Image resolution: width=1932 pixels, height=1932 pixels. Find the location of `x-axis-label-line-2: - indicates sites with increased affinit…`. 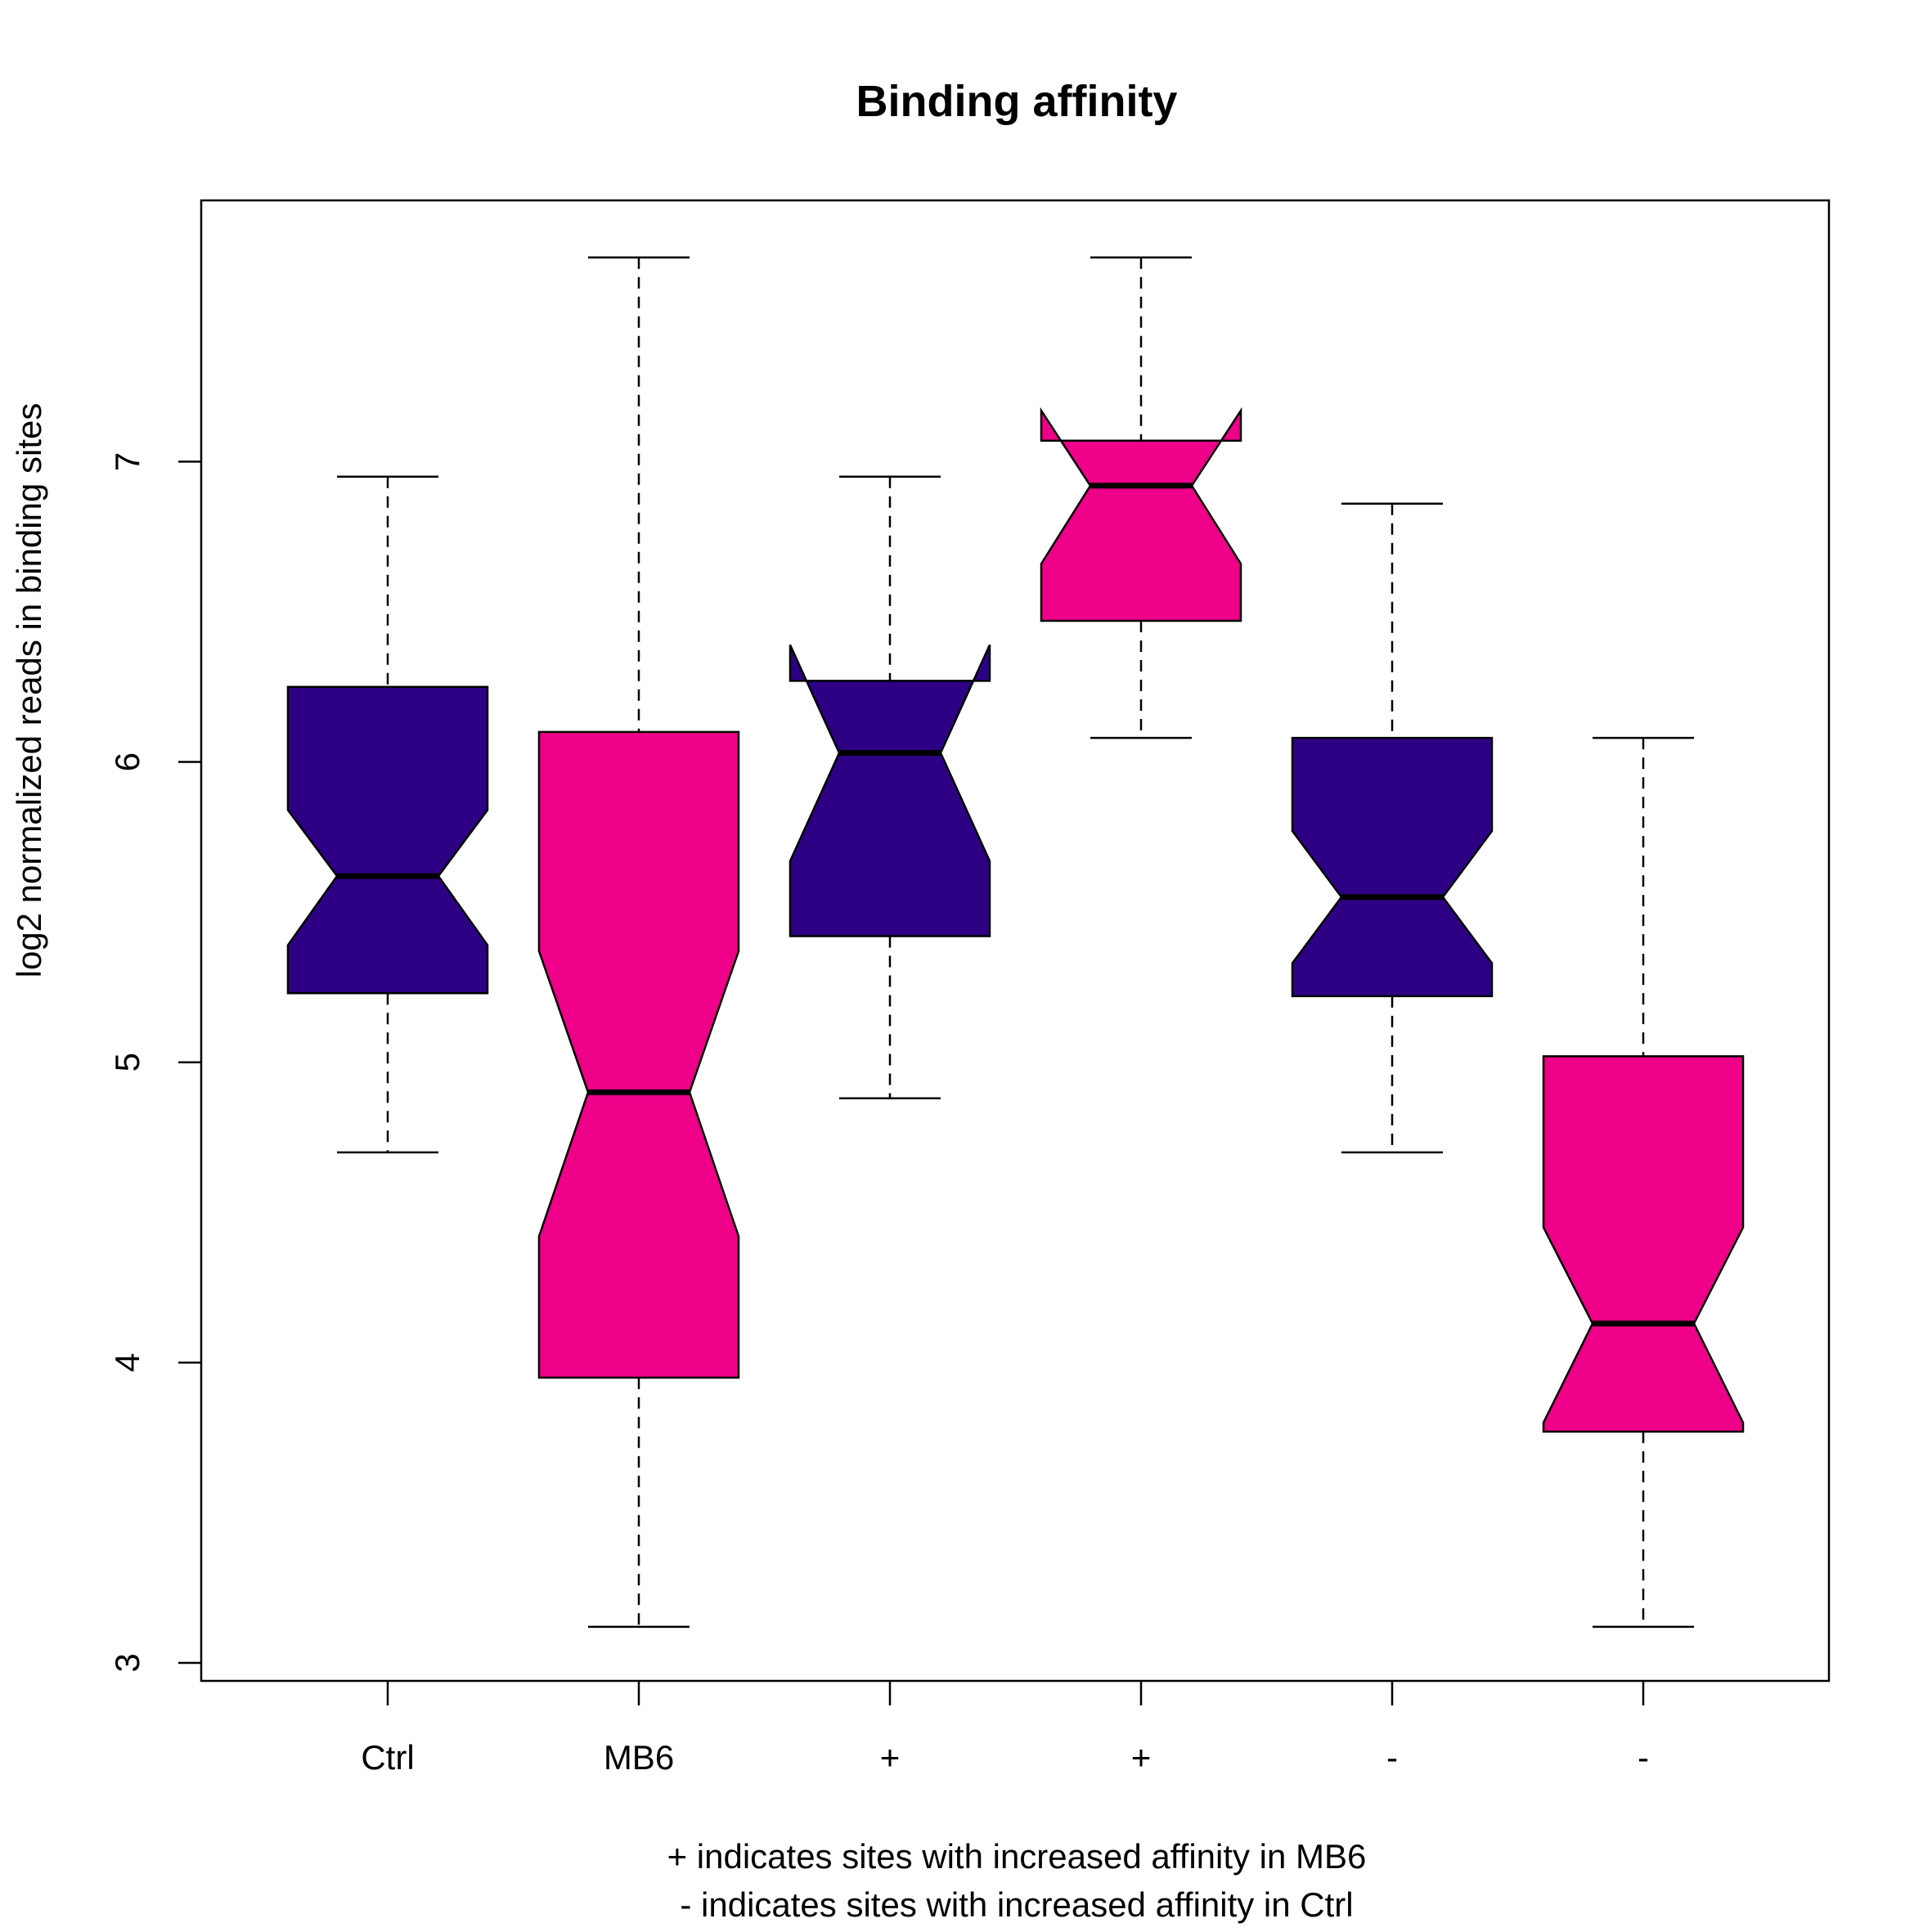

x-axis-label-line-2: - indicates sites with increased affinit… is located at coordinates (1016, 1905).